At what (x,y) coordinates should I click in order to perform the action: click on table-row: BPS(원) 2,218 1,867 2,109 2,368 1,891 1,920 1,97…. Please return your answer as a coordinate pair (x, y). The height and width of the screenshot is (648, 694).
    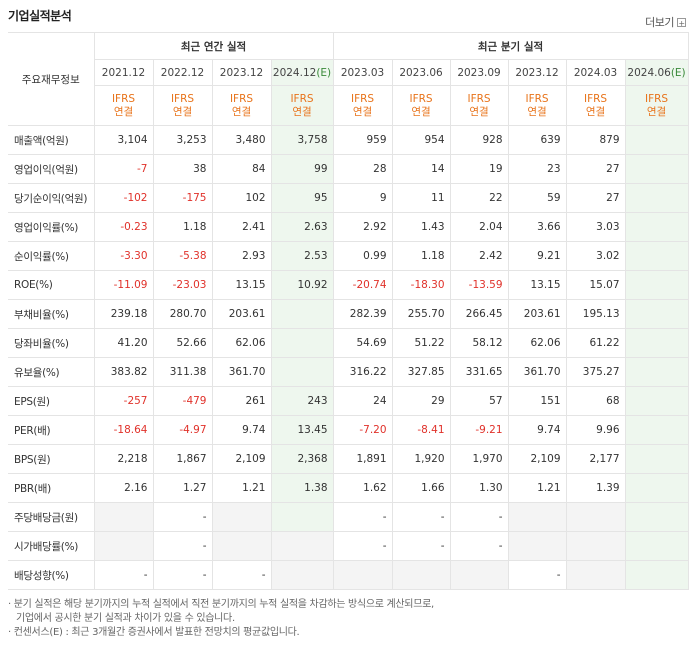
    Looking at the image, I should click on (348, 459).